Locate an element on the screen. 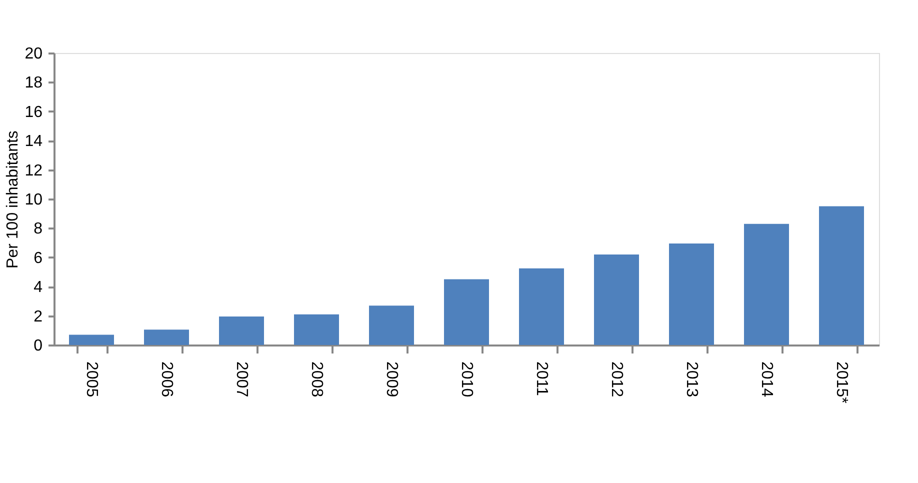 The image size is (918, 483). y-tick-label: 8 is located at coordinates (38, 229).